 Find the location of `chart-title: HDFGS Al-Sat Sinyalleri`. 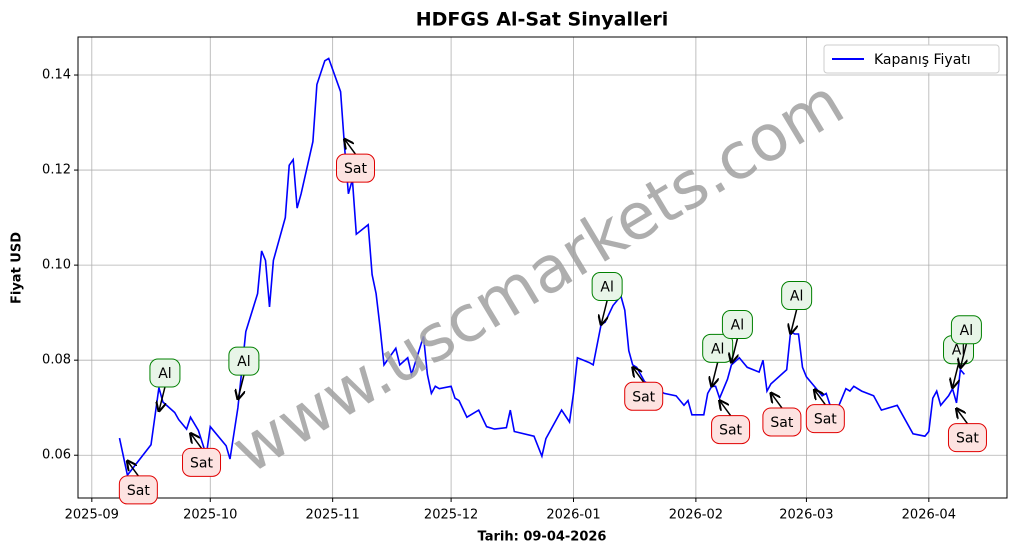

chart-title: HDFGS Al-Sat Sinyalleri is located at coordinates (542, 20).